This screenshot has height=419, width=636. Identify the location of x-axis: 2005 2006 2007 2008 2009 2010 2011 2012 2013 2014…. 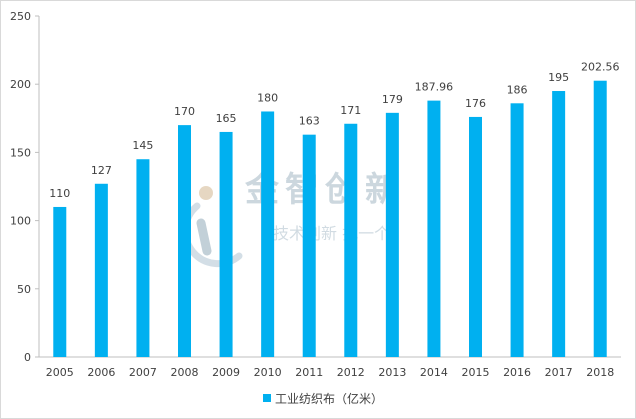
(330, 367).